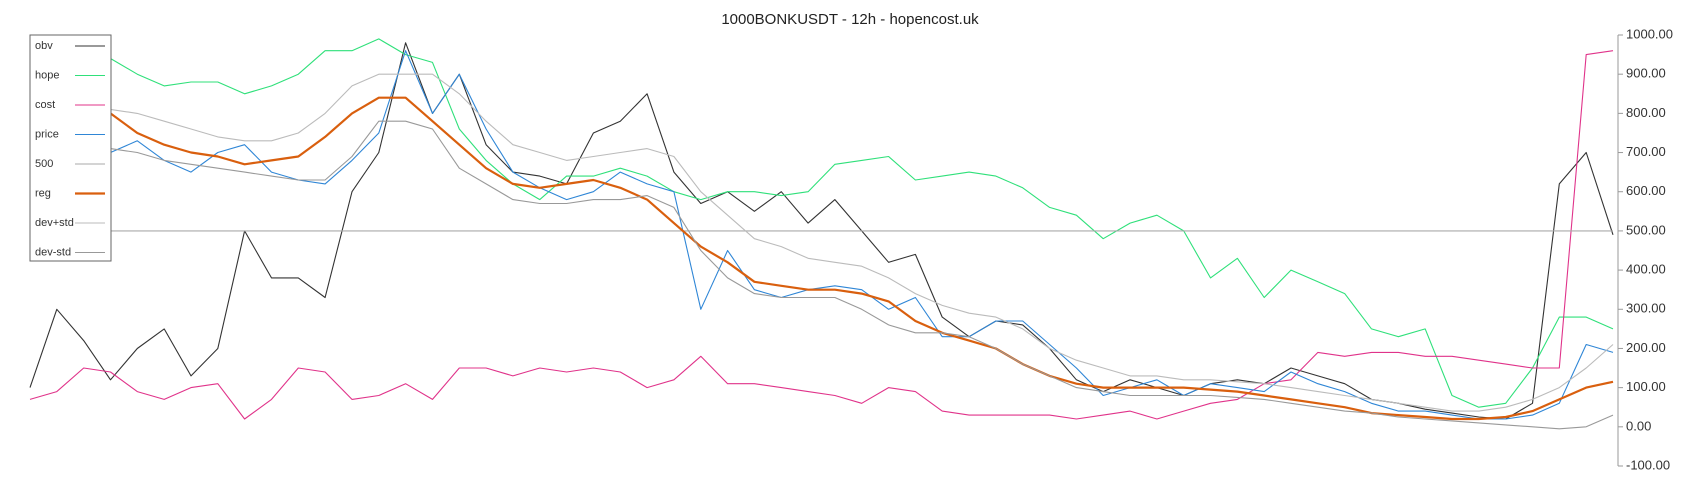 The height and width of the screenshot is (500, 1700). I want to click on y-tick-label: 100.00, so click(1646, 386).